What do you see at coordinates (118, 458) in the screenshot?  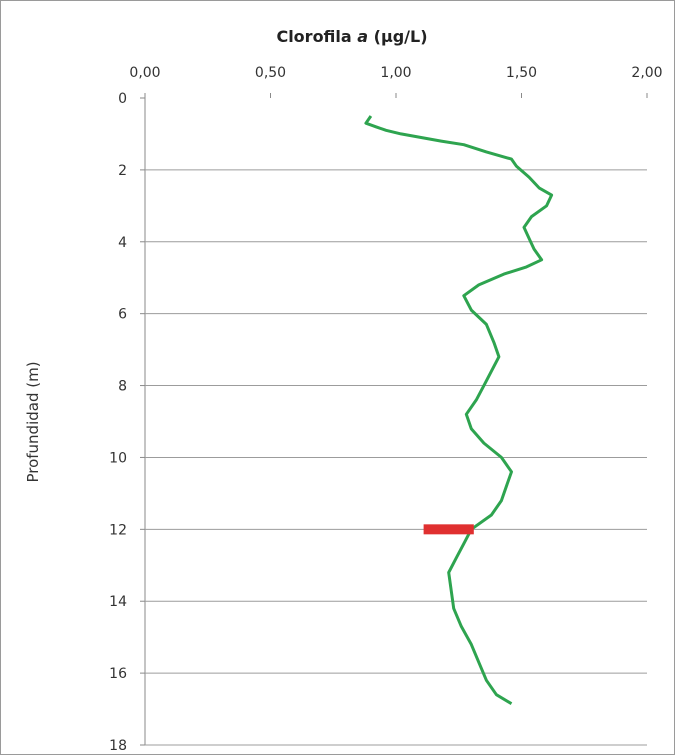 I see `y-tick-label: 10` at bounding box center [118, 458].